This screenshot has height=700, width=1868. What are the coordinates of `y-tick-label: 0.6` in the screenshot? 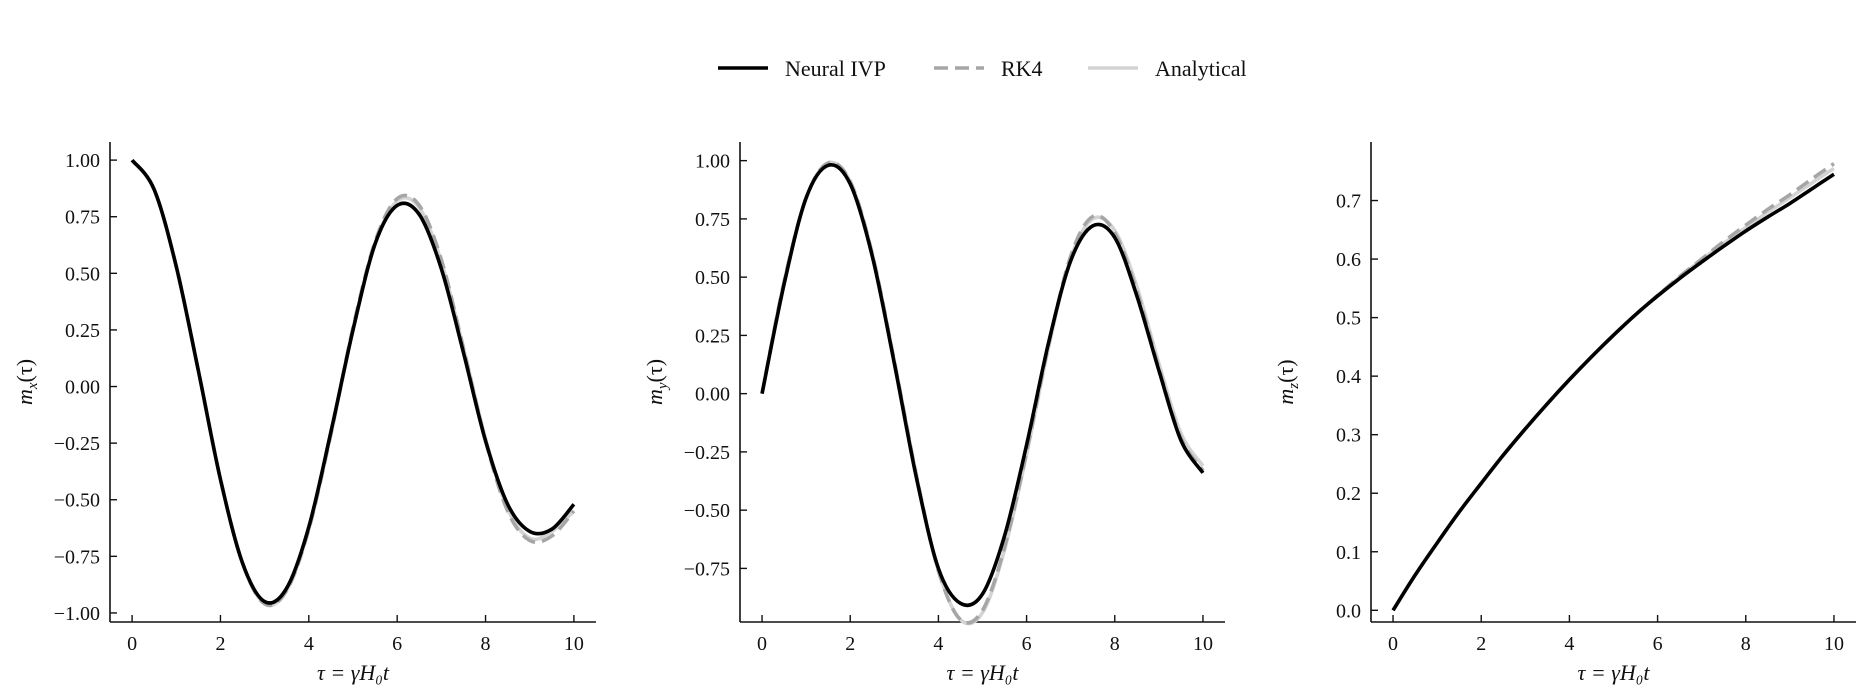 It's located at (1348, 260).